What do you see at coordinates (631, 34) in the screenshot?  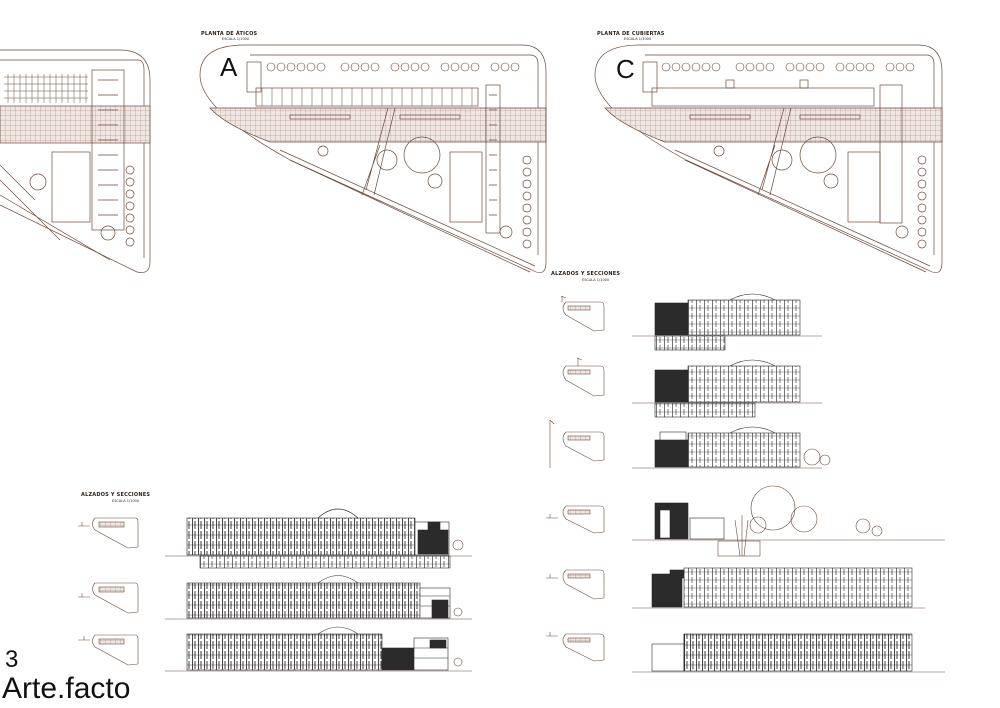 I see `plan-c-title: PLANTA DE CUBIERTAS` at bounding box center [631, 34].